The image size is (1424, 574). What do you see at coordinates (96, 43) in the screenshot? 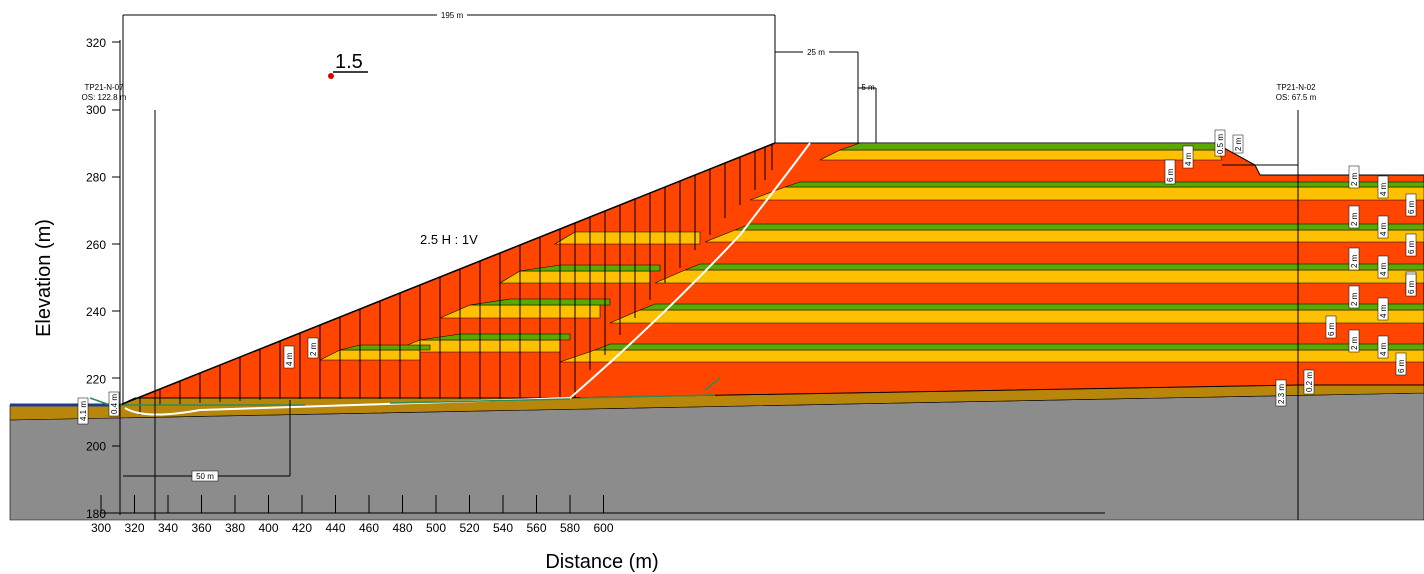
I see `y-tick-label: 320` at bounding box center [96, 43].